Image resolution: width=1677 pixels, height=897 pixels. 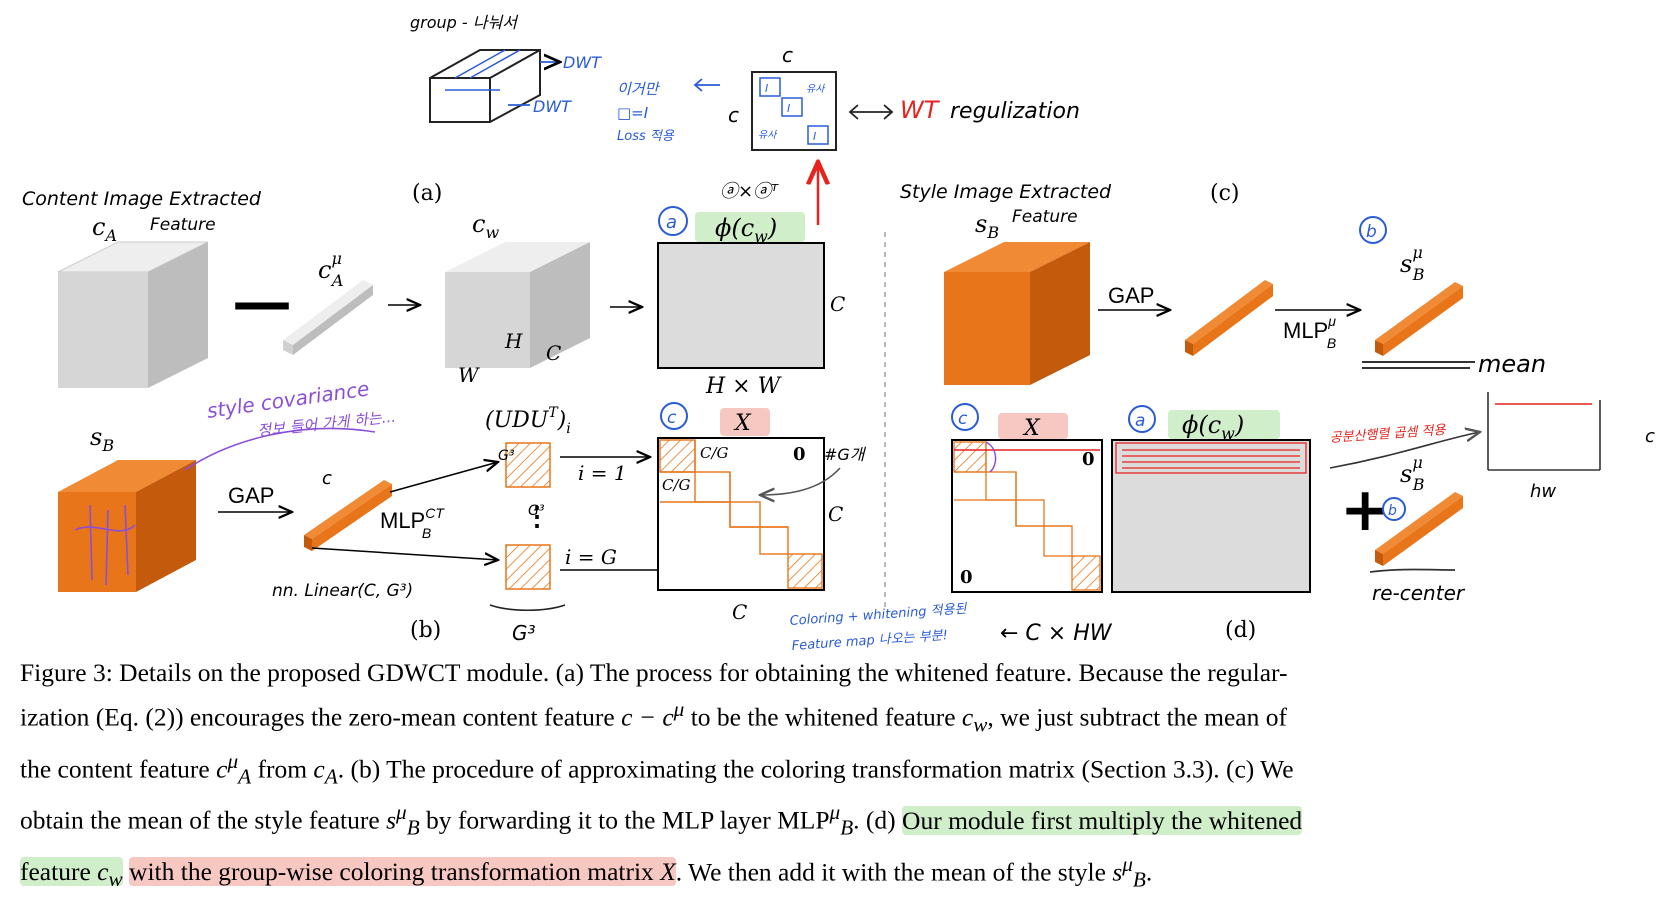 What do you see at coordinates (464, 22) in the screenshot?
I see `group-note: group - 나눠서` at bounding box center [464, 22].